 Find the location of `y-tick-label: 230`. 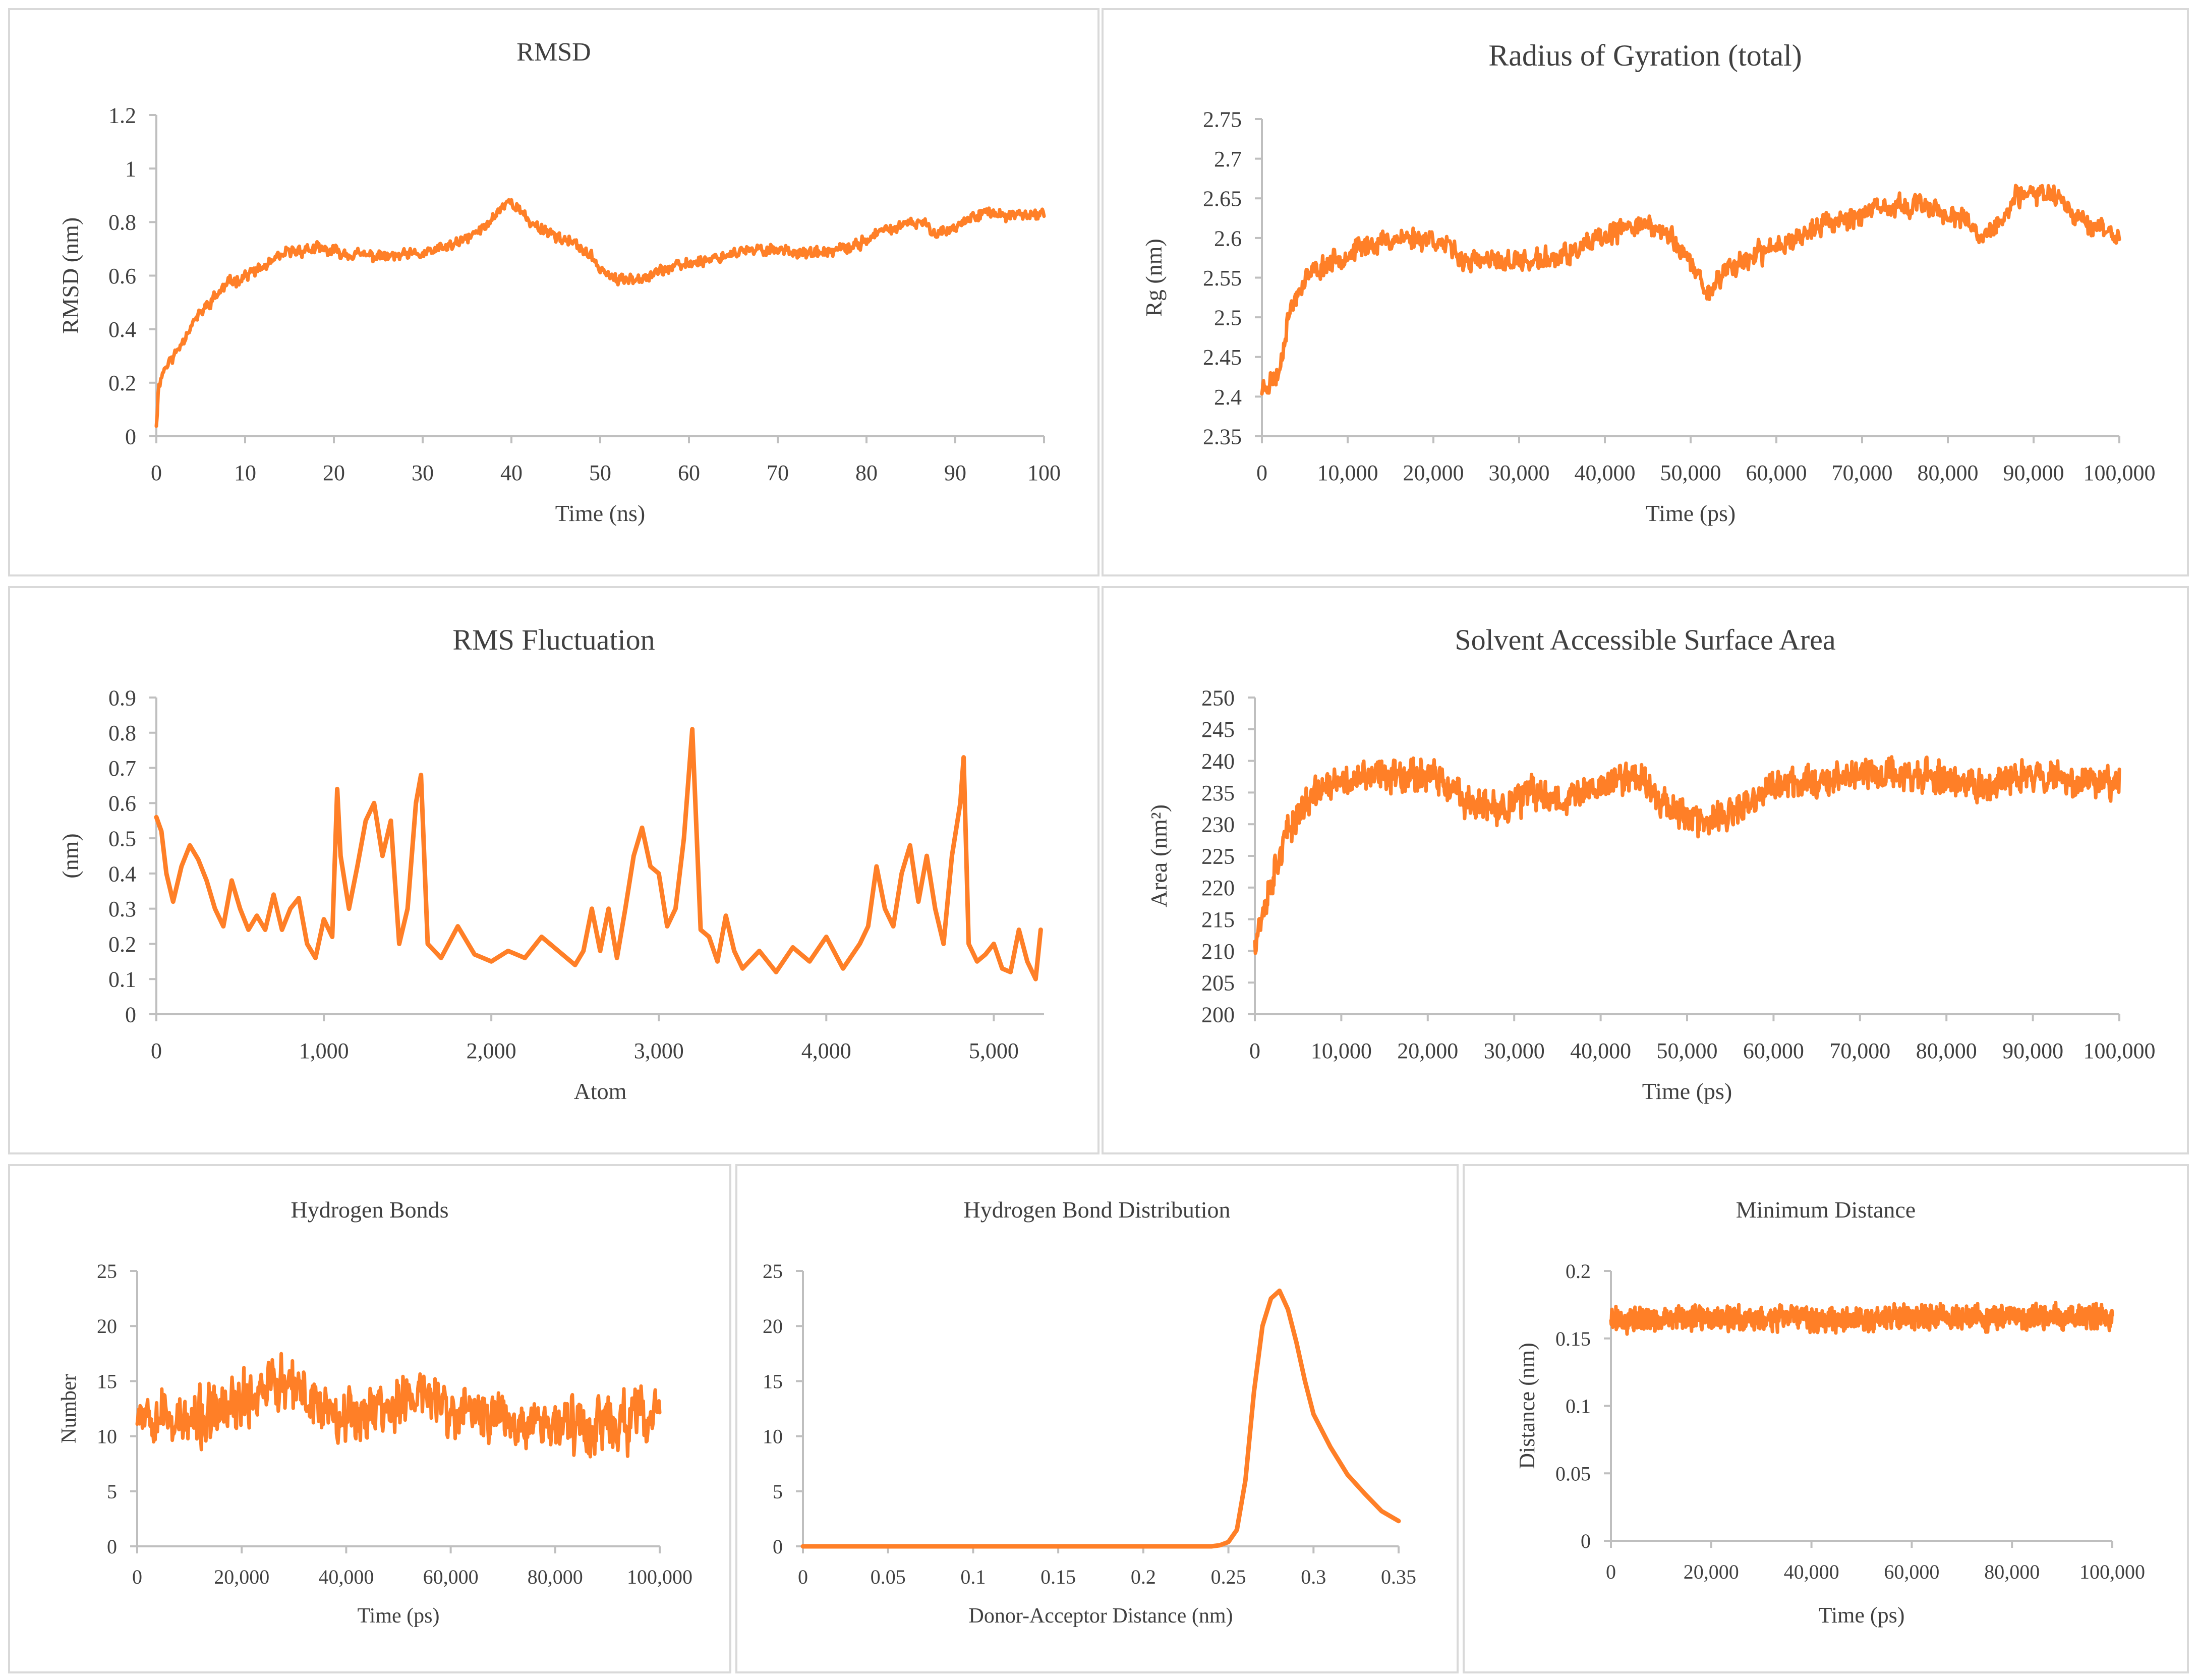

y-tick-label: 230 is located at coordinates (1218, 825).